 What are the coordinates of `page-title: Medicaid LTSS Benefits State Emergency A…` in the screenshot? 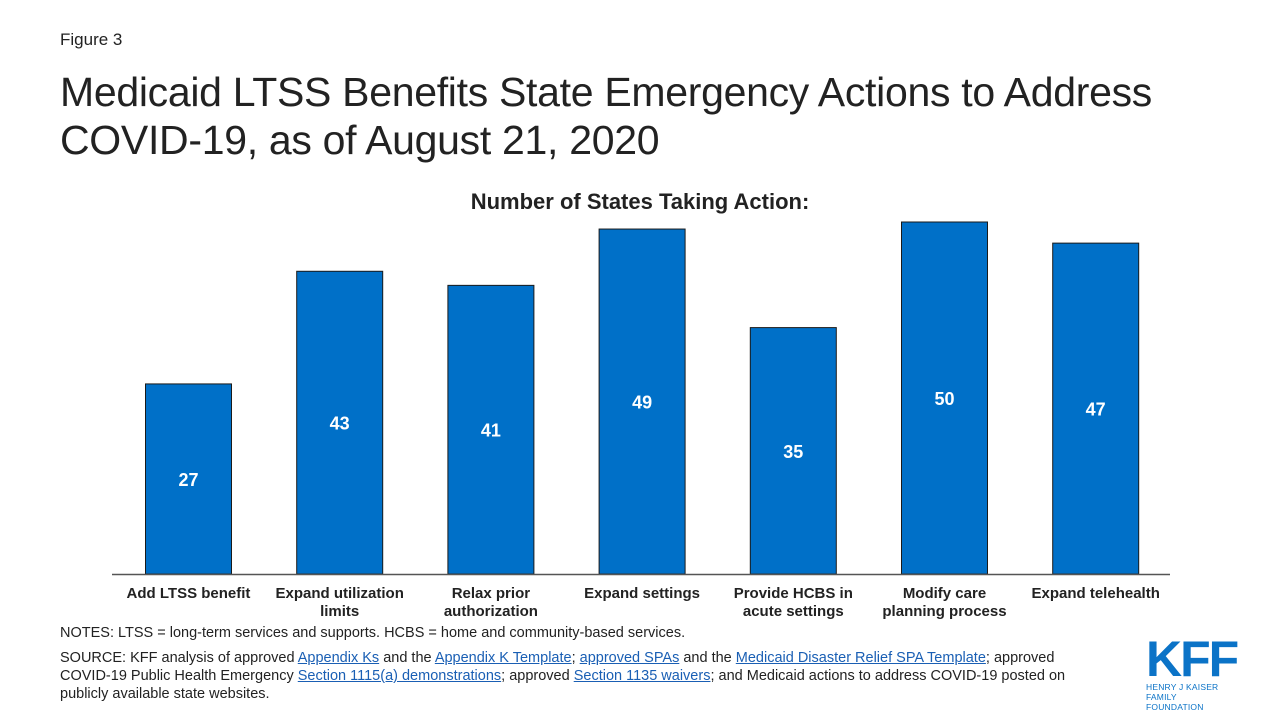 It's located at (606, 116).